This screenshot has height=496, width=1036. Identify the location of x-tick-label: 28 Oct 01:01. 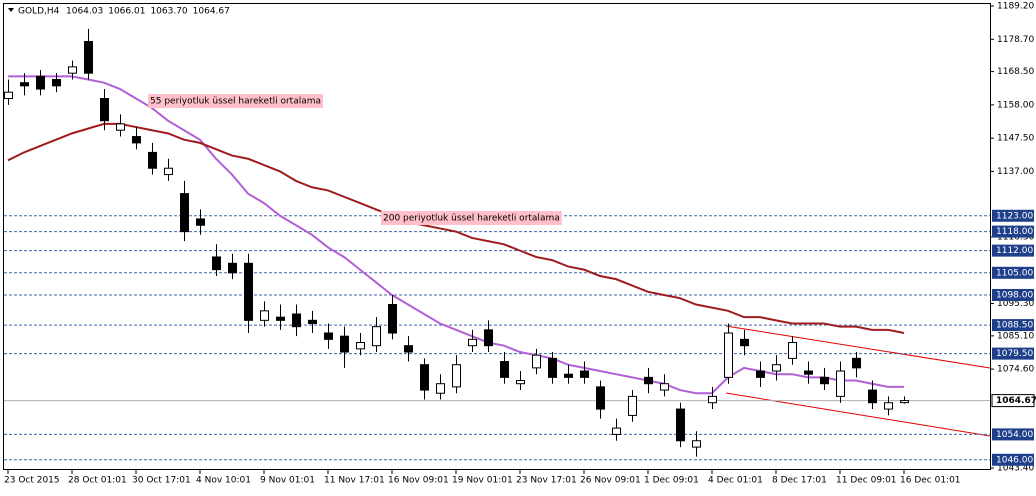
(97, 481).